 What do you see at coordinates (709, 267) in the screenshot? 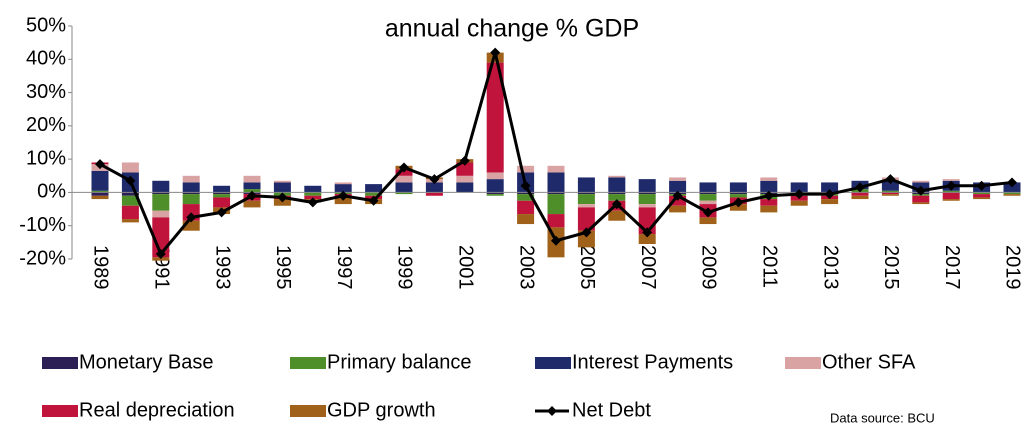
I see `x-tick-label: 2009` at bounding box center [709, 267].